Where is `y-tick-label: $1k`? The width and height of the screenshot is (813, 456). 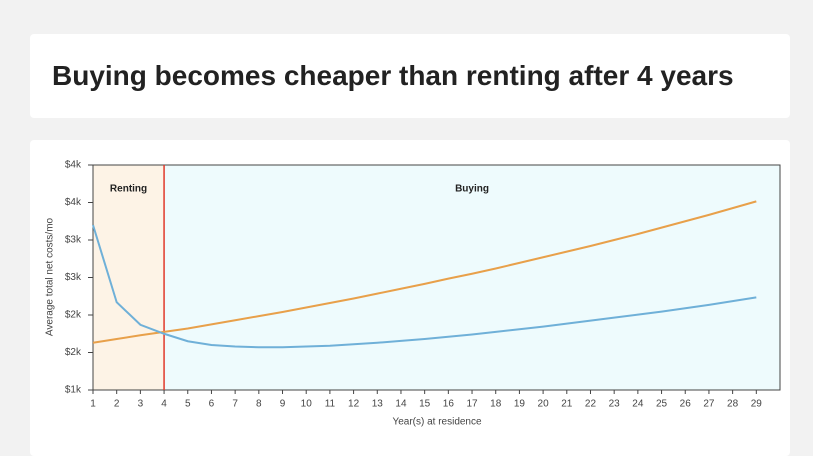 y-tick-label: $1k is located at coordinates (73, 390).